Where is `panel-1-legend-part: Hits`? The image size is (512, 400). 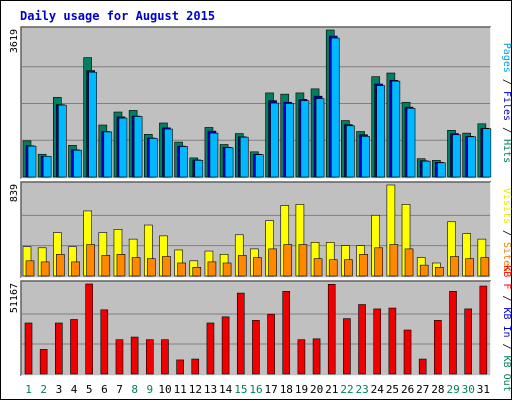 panel-1-legend-part: Hits is located at coordinates (506, 151).